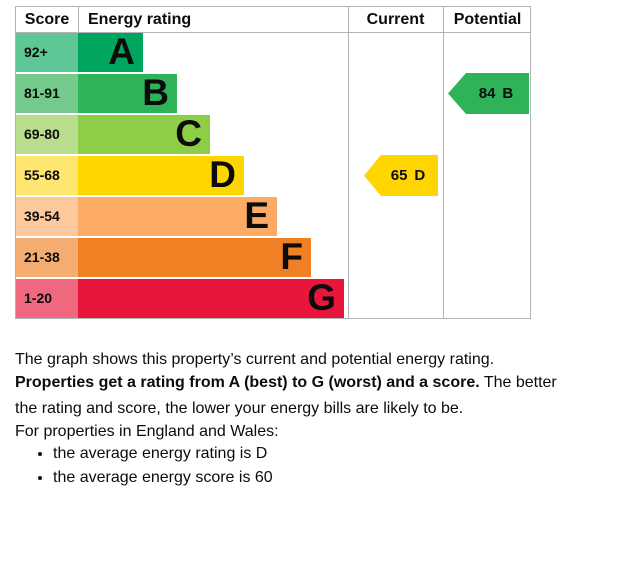 Image resolution: width=625 pixels, height=570 pixels. What do you see at coordinates (348, 162) in the screenshot?
I see `divider-rating-current` at bounding box center [348, 162].